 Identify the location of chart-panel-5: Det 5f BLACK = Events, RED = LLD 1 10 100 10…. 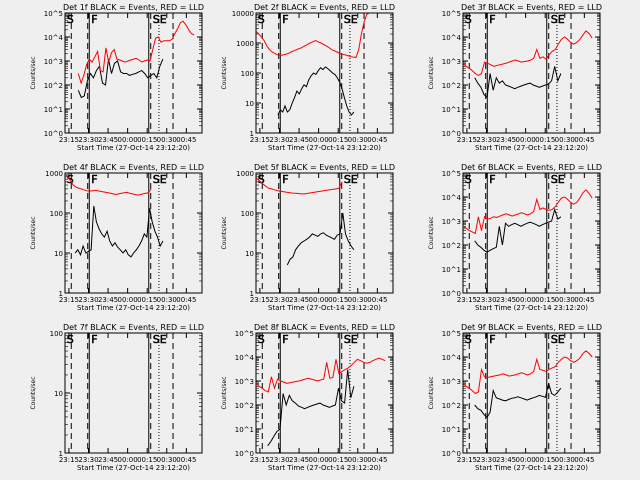
(308, 237).